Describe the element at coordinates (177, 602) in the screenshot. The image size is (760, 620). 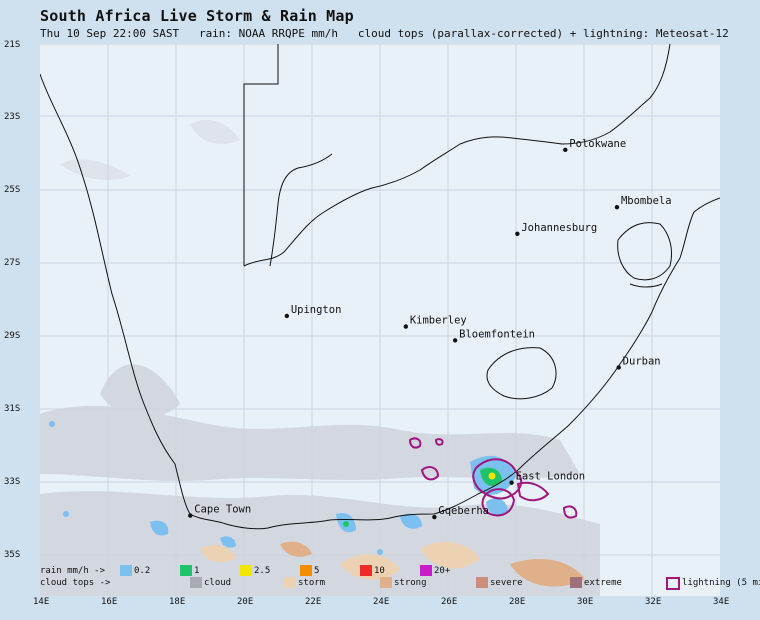
I see `lon-label: 18E` at that location.